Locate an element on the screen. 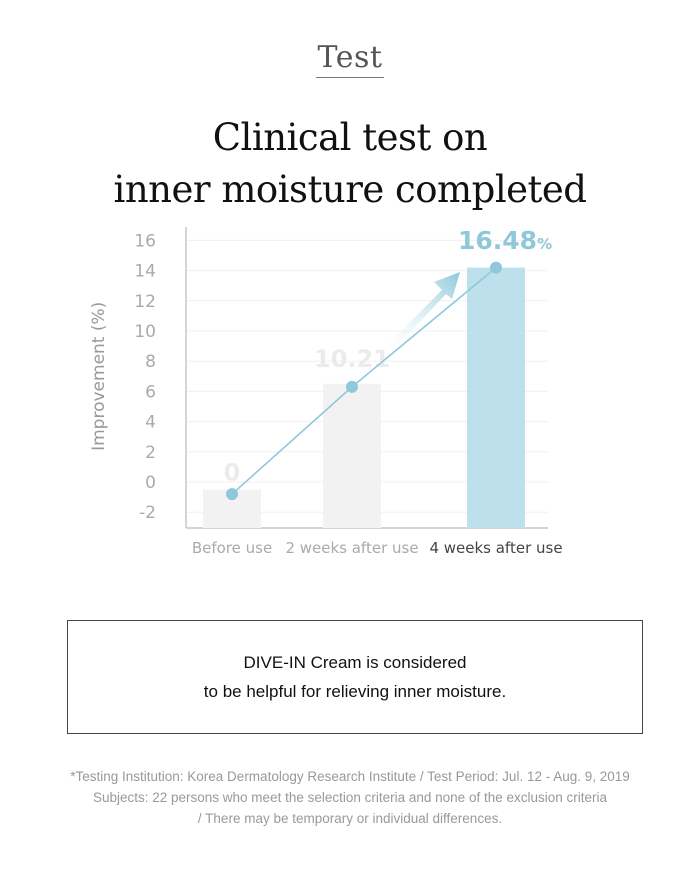 The width and height of the screenshot is (700, 875). y-tick-label: 14 is located at coordinates (145, 272).